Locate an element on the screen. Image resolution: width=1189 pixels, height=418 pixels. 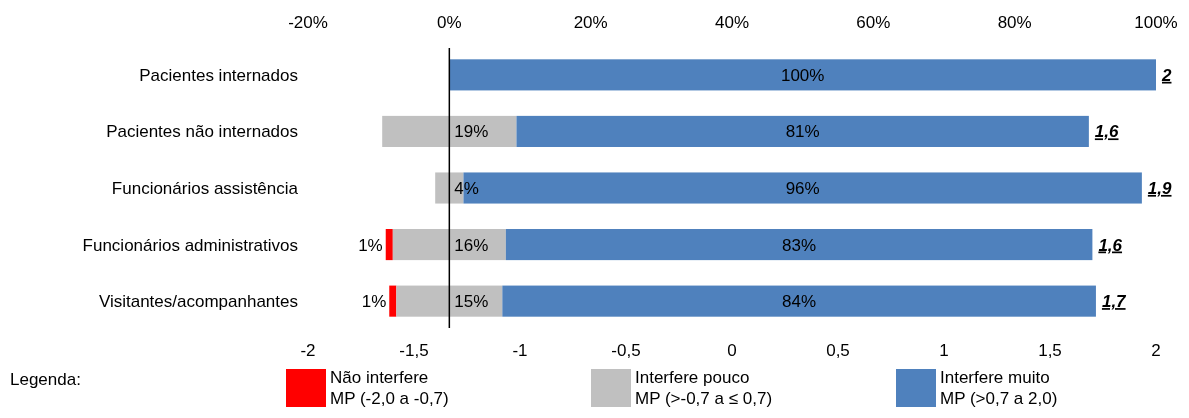
x2-tick-label: 2 is located at coordinates (1156, 350).